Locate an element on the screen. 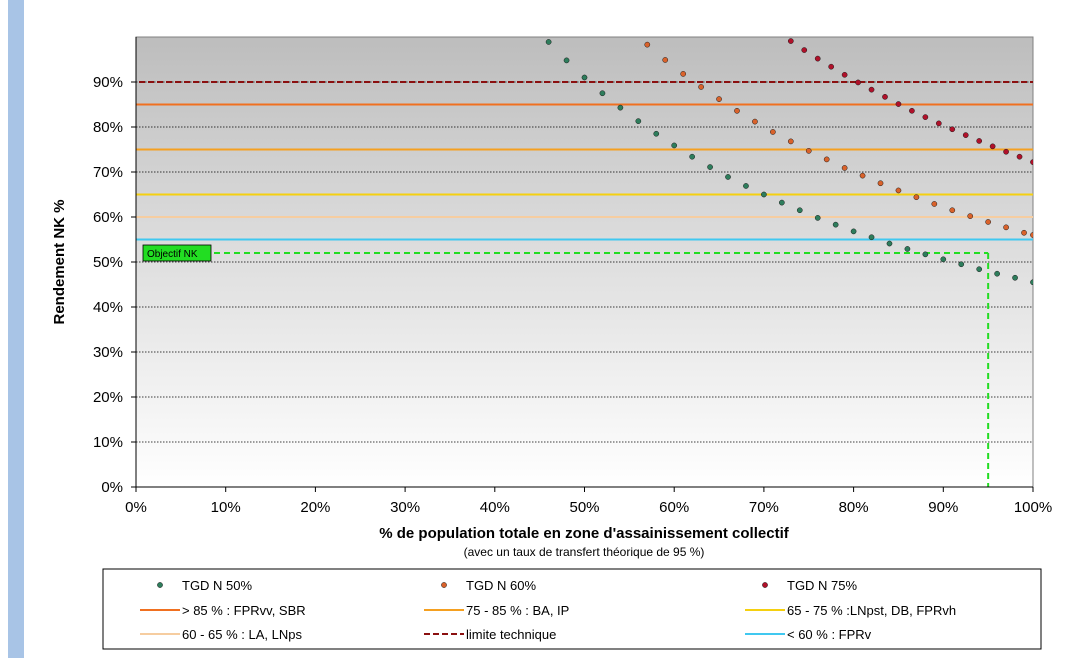  target-label-box is located at coordinates (177, 253).